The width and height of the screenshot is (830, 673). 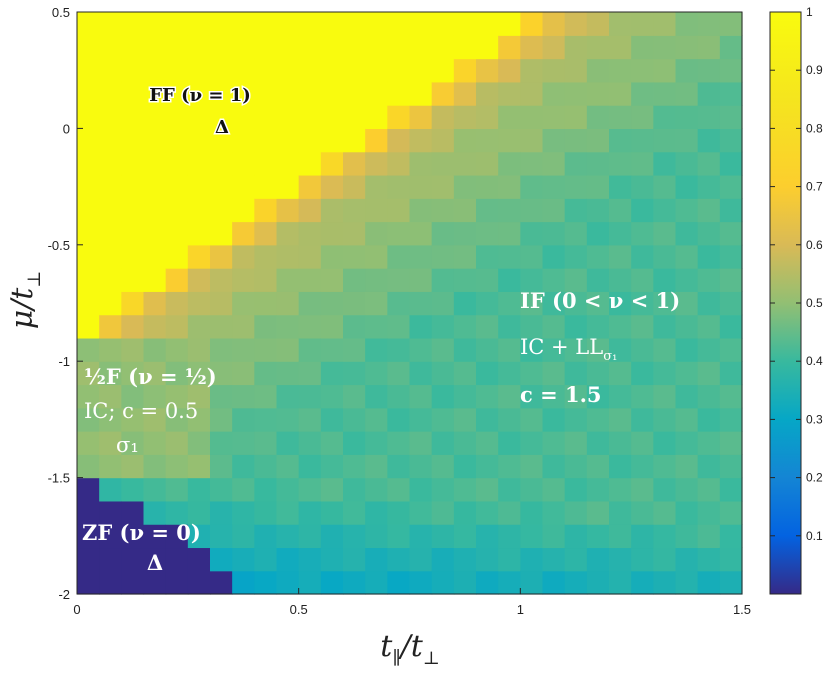 I want to click on svg-text: σ₁, so click(x=127, y=445).